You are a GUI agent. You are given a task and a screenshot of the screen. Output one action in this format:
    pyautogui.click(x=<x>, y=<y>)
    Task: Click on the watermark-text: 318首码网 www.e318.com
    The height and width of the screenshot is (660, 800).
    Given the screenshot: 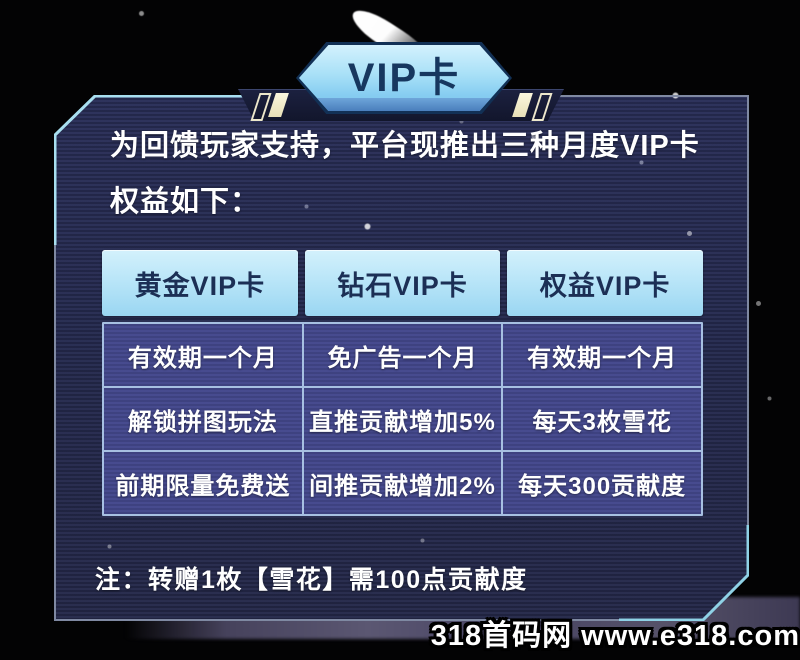 What is the action you would take?
    pyautogui.click(x=615, y=636)
    